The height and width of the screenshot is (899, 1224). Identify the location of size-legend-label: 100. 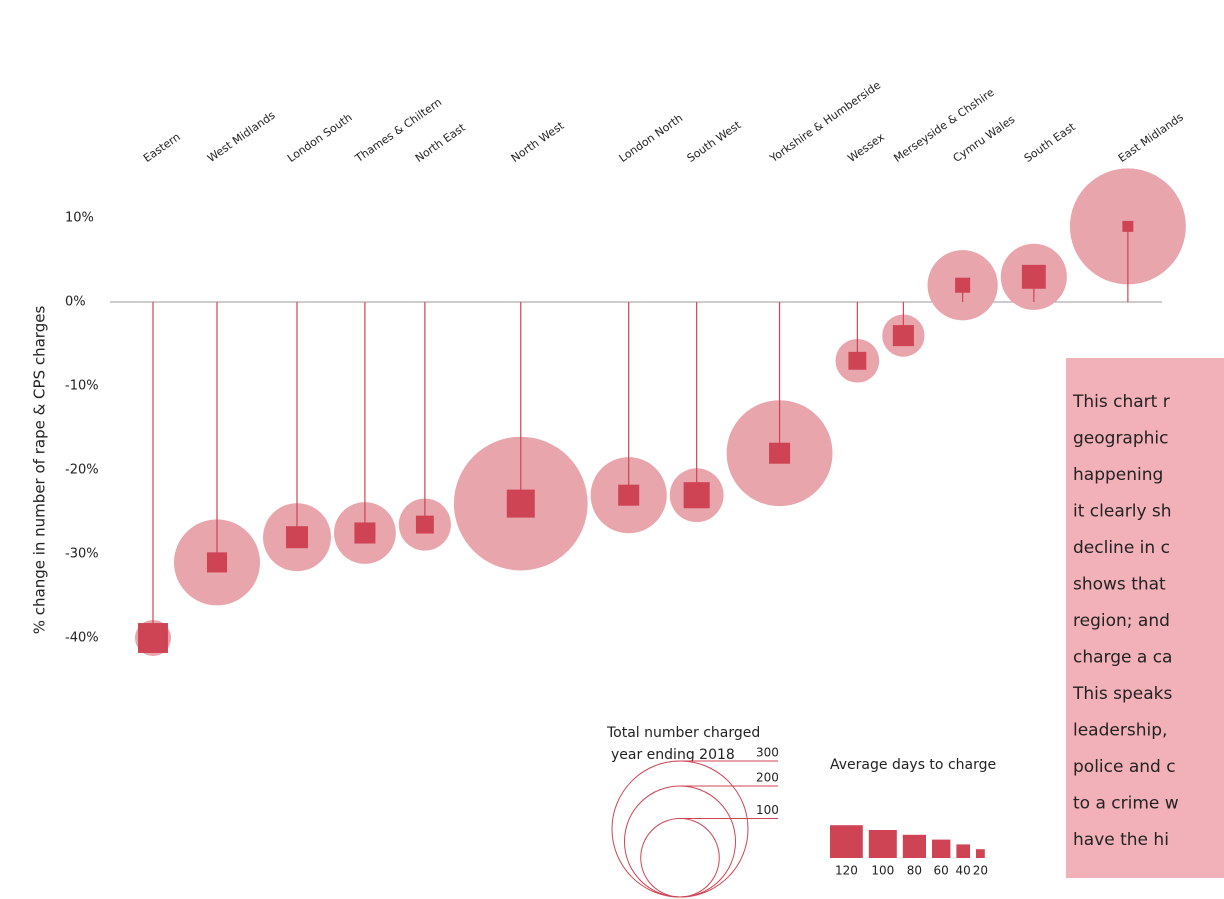
(767, 810).